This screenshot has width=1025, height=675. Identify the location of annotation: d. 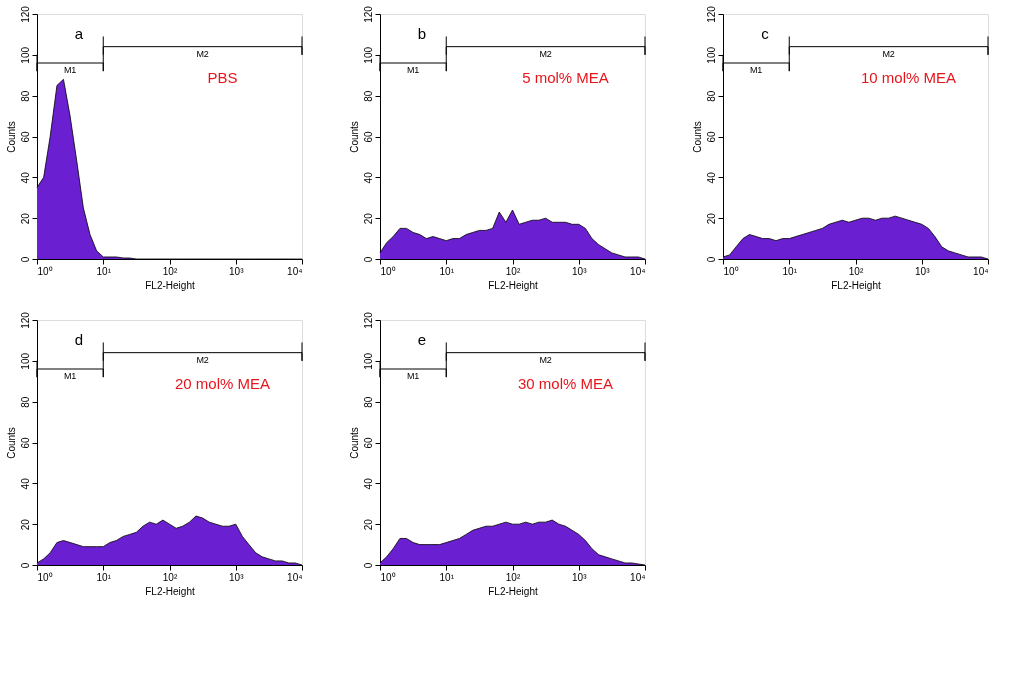
(79, 339).